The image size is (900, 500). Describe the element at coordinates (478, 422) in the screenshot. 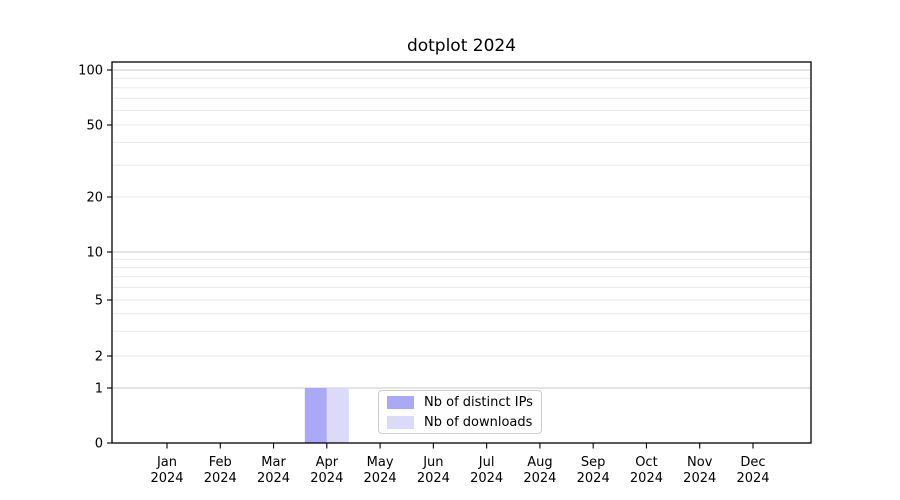

I see `legend-label-1: Nb of downloads` at that location.